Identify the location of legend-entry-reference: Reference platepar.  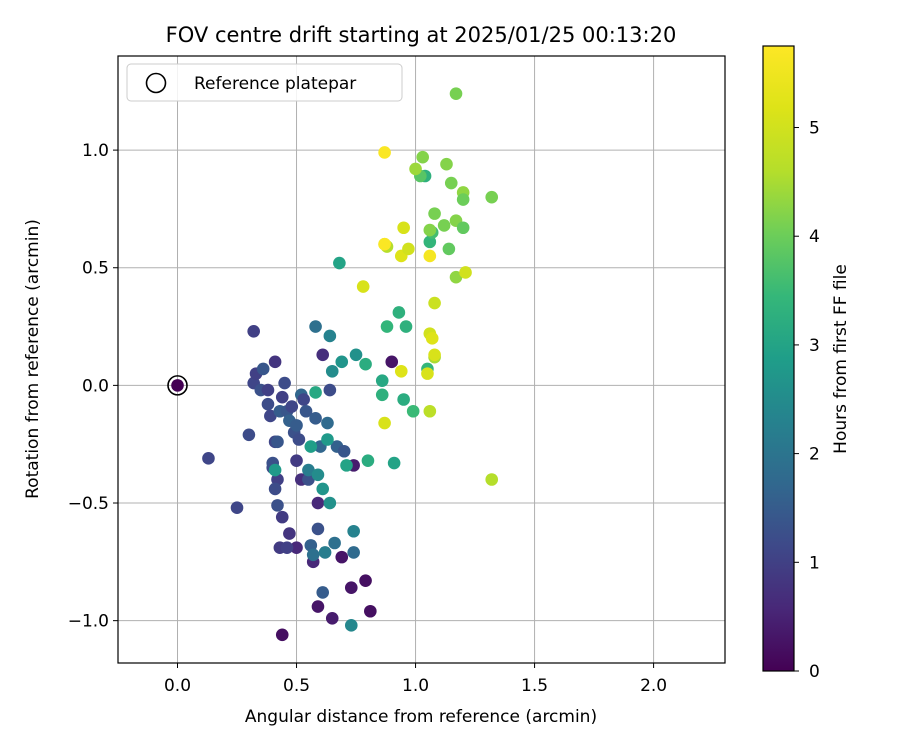
(275, 84).